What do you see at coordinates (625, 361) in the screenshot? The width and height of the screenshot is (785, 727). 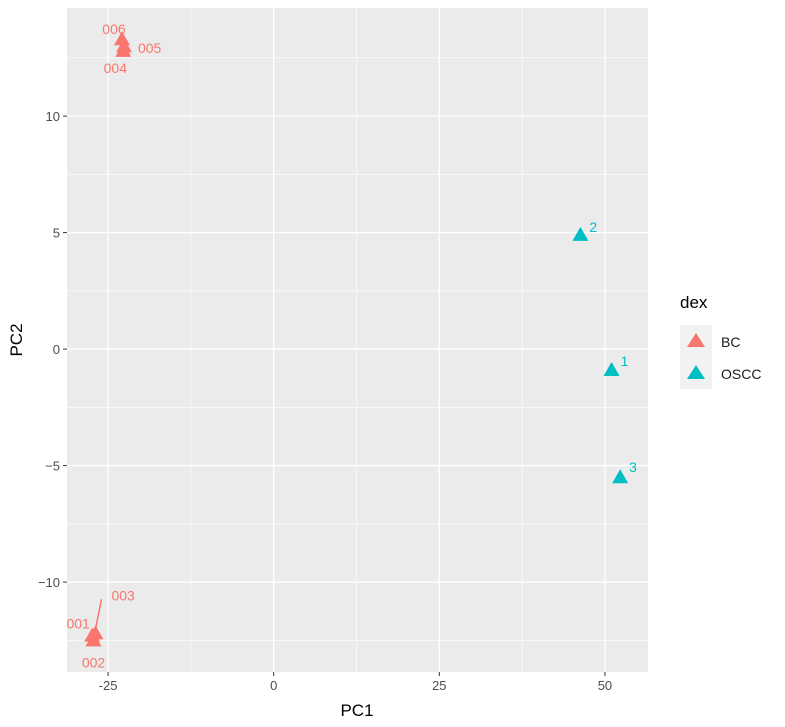 I see `point-label: 1` at bounding box center [625, 361].